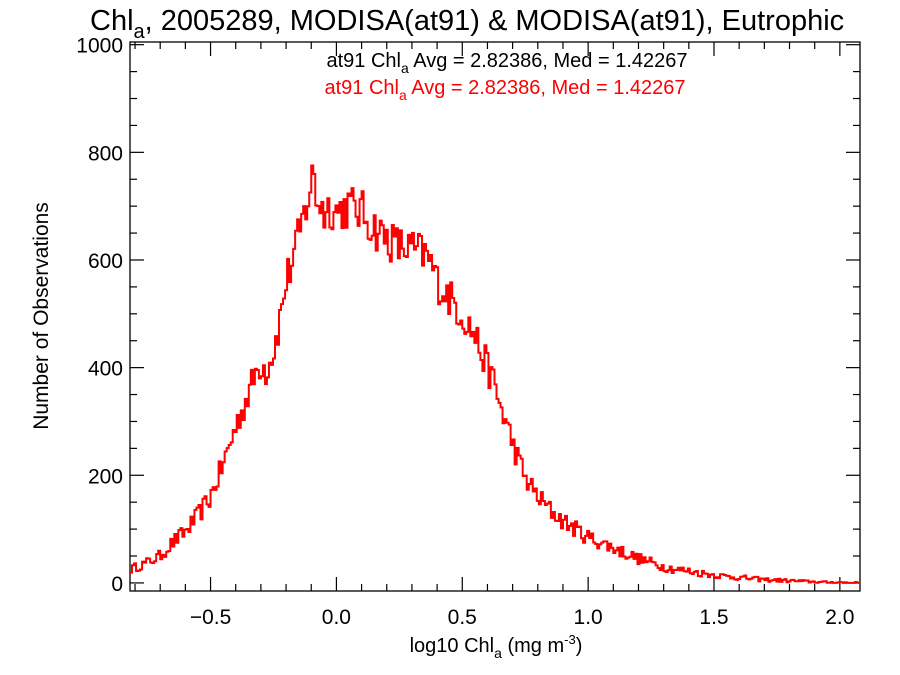 This screenshot has height=675, width=900. I want to click on y-tick-label: 800, so click(105, 153).